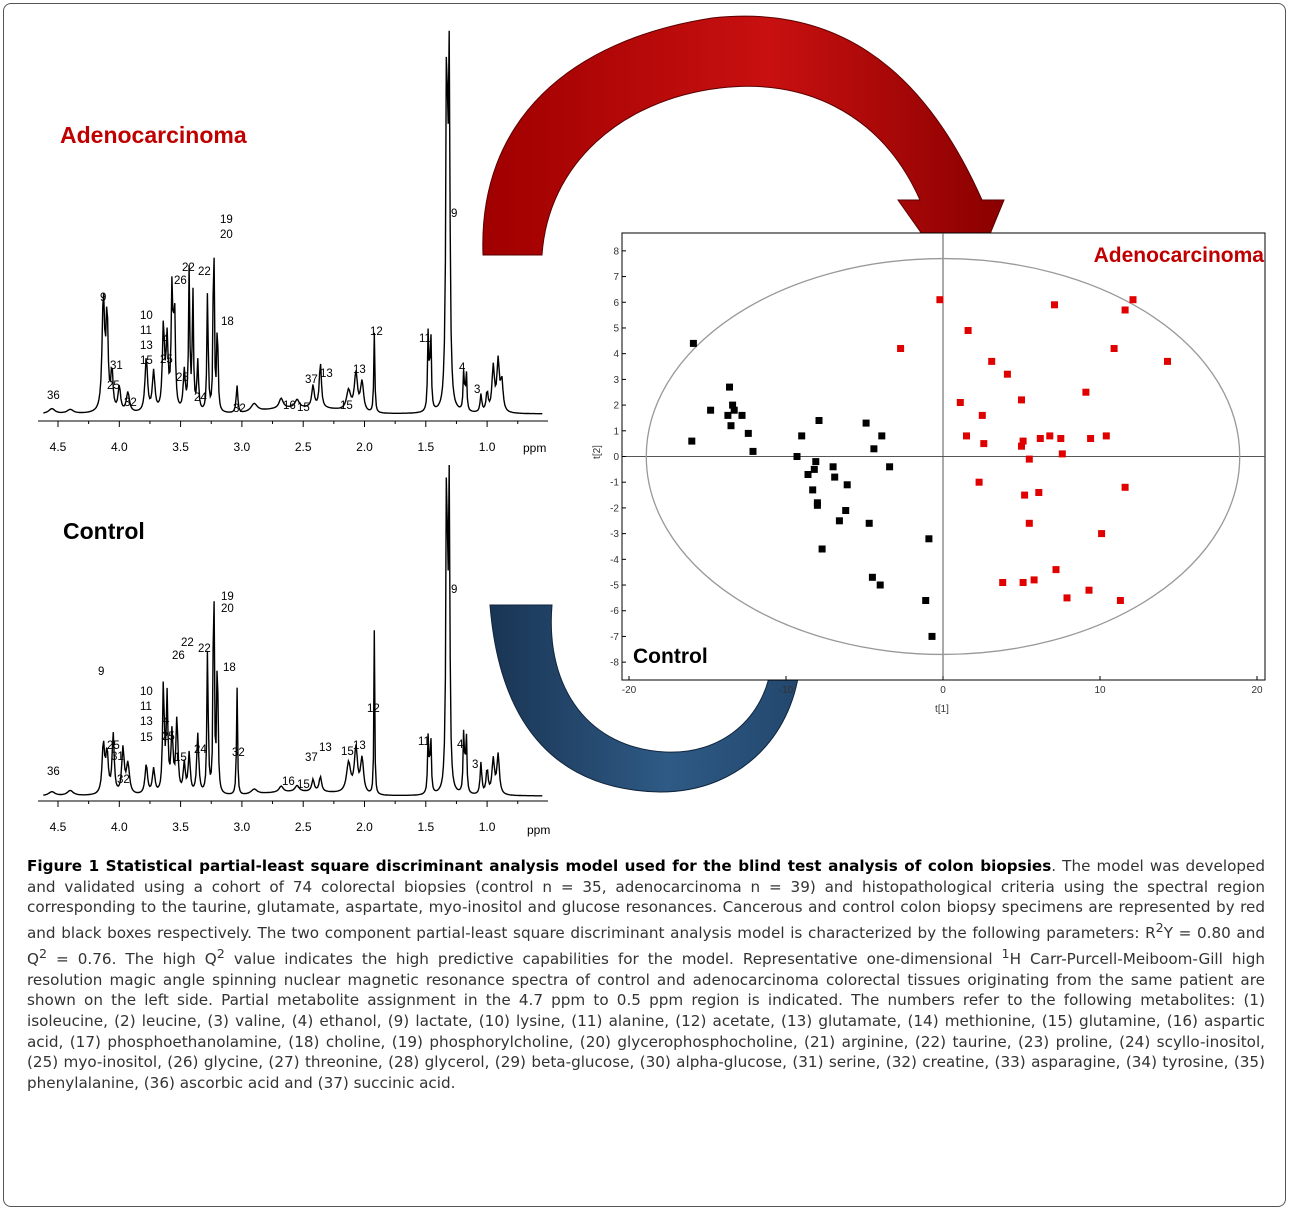 The height and width of the screenshot is (1212, 1290). Describe the element at coordinates (116, 366) in the screenshot. I see `peak-label: 31` at that location.